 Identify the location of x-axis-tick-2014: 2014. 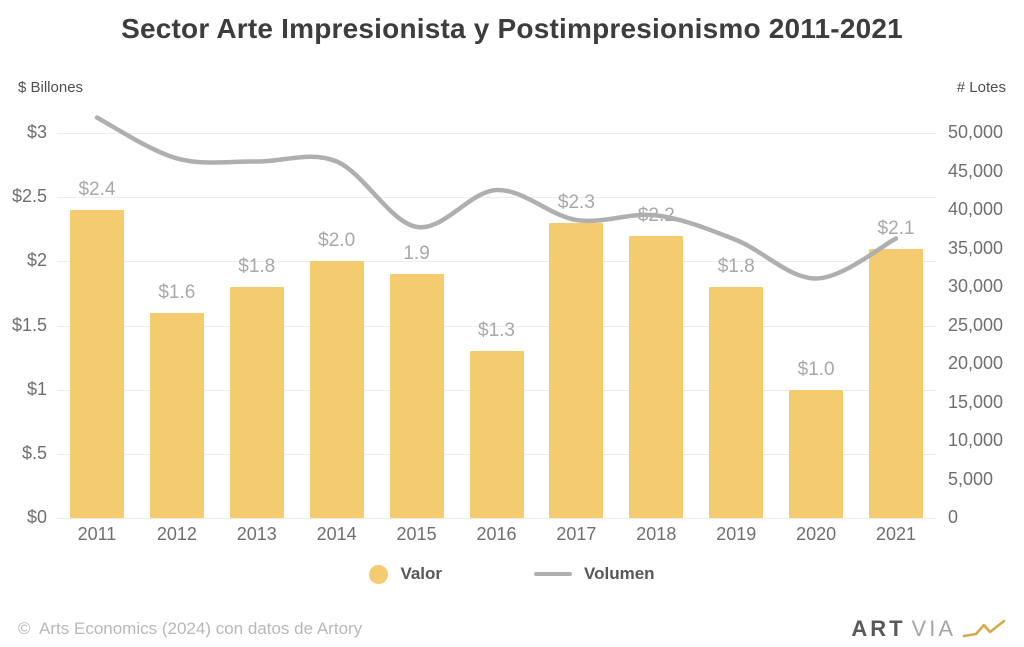
(336, 534).